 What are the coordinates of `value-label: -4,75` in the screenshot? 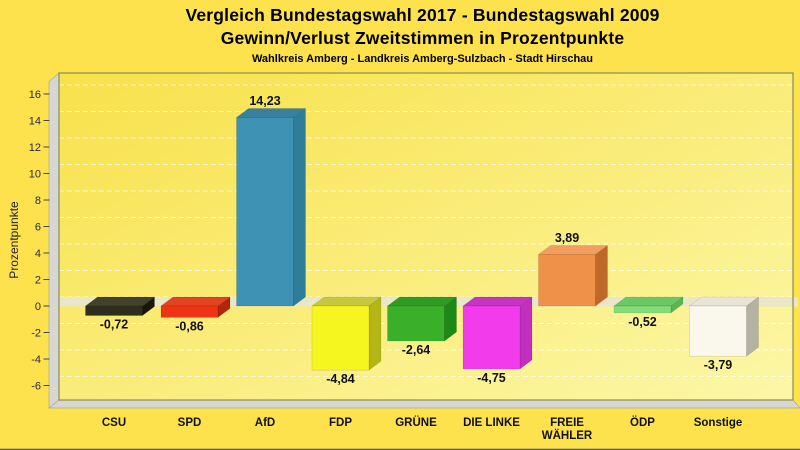 It's located at (491, 378).